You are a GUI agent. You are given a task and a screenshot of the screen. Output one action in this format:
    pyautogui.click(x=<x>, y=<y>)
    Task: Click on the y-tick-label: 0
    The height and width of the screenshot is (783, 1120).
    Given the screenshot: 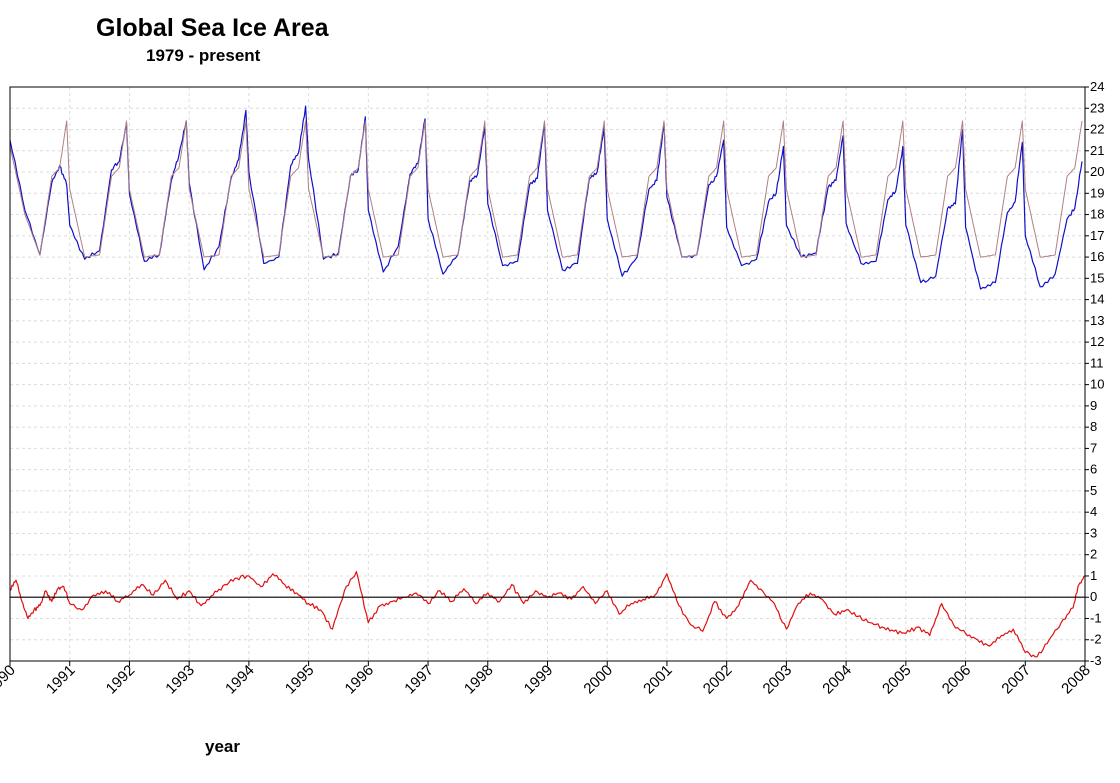 What is the action you would take?
    pyautogui.click(x=1093, y=596)
    